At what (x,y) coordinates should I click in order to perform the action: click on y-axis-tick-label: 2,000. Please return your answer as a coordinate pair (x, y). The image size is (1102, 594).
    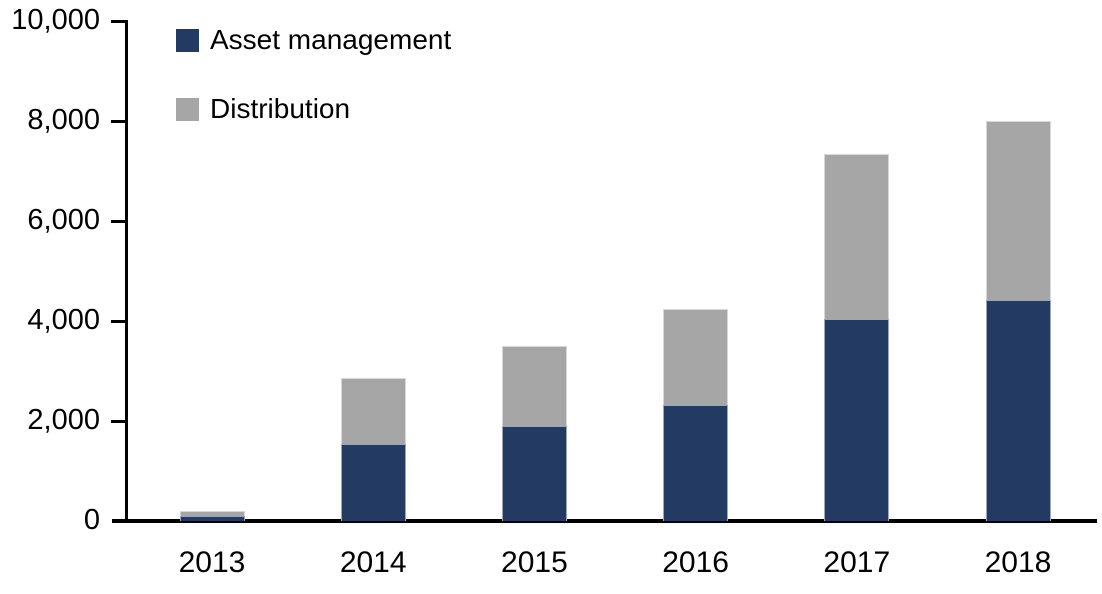
    Looking at the image, I should click on (63, 419).